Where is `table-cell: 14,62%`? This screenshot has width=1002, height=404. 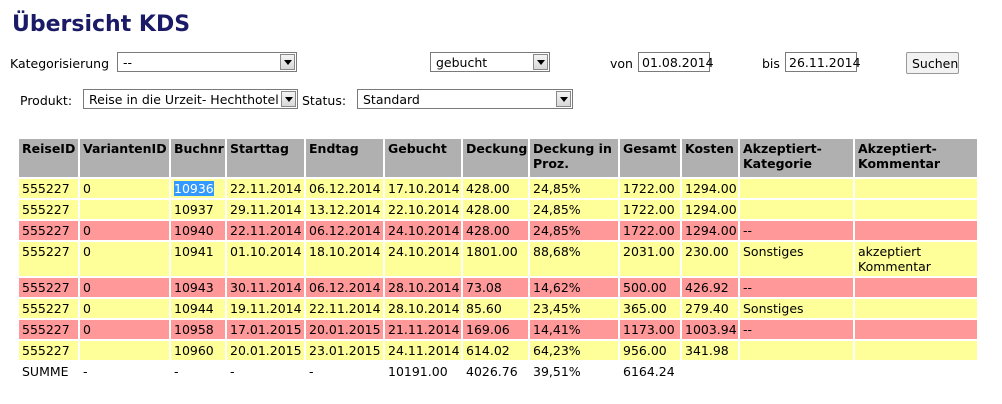 table-cell: 14,62% is located at coordinates (574, 287).